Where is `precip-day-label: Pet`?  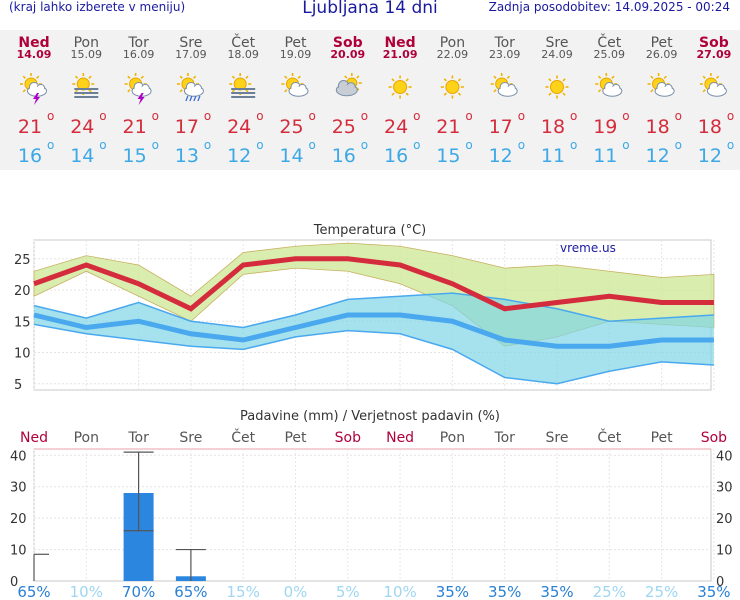 precip-day-label: Pet is located at coordinates (662, 438).